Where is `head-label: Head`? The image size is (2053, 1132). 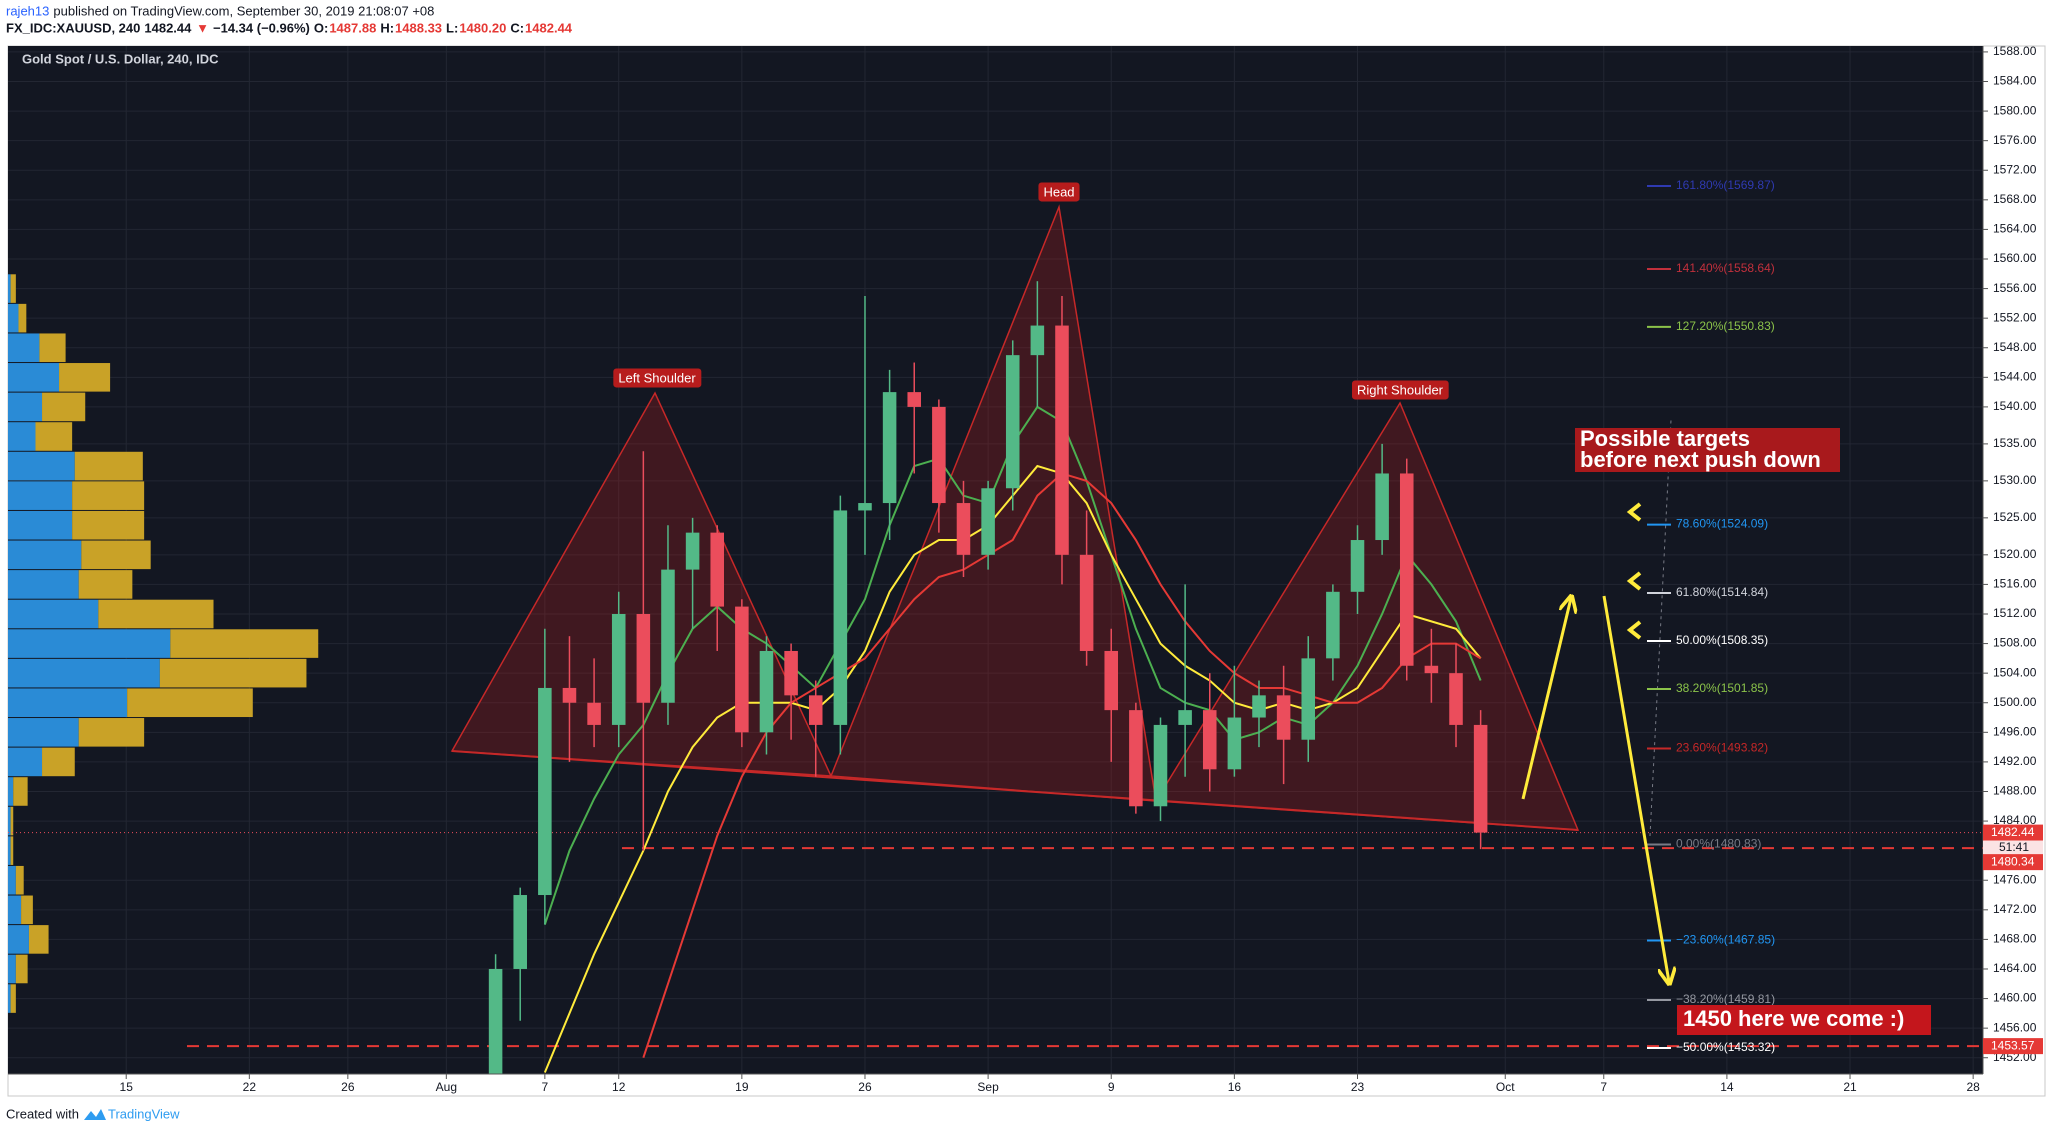
head-label: Head is located at coordinates (1058, 191).